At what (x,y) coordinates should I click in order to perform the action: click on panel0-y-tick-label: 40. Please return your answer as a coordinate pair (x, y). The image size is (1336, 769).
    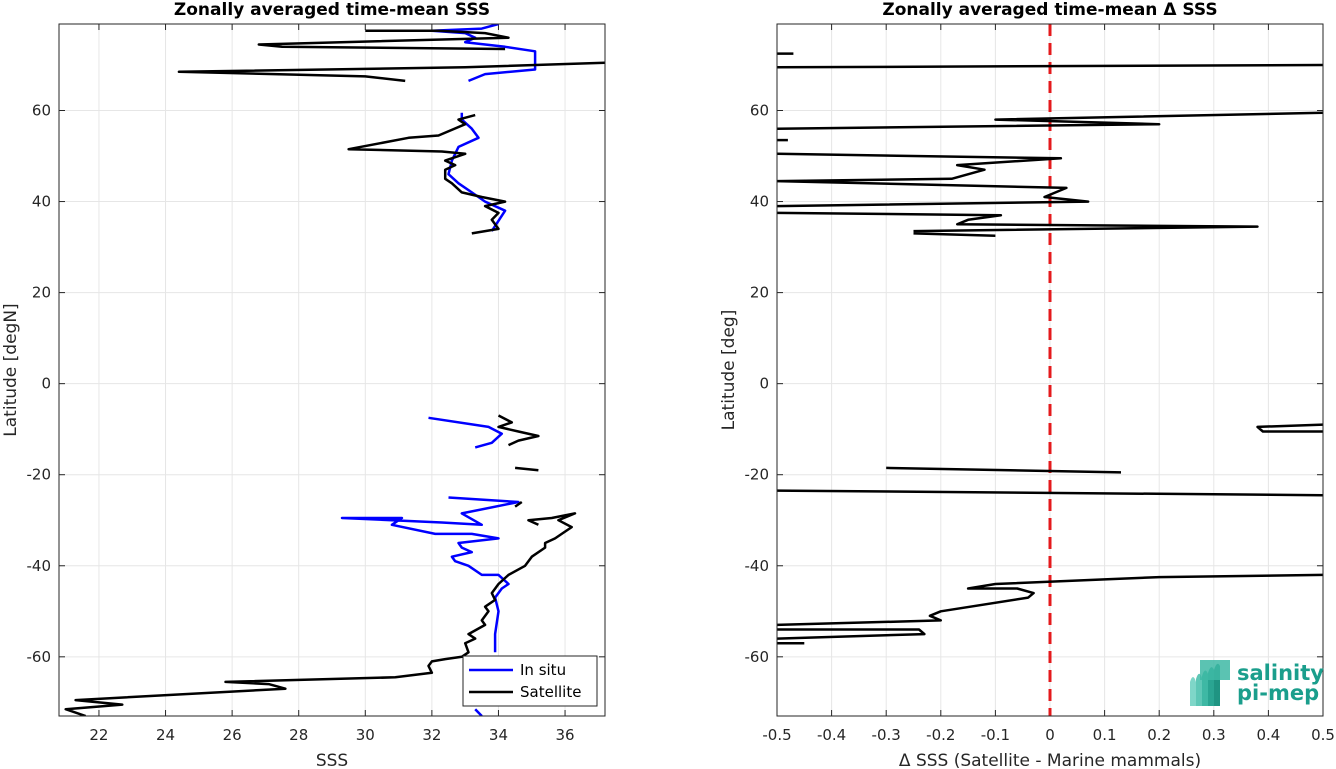
    Looking at the image, I should click on (41, 202).